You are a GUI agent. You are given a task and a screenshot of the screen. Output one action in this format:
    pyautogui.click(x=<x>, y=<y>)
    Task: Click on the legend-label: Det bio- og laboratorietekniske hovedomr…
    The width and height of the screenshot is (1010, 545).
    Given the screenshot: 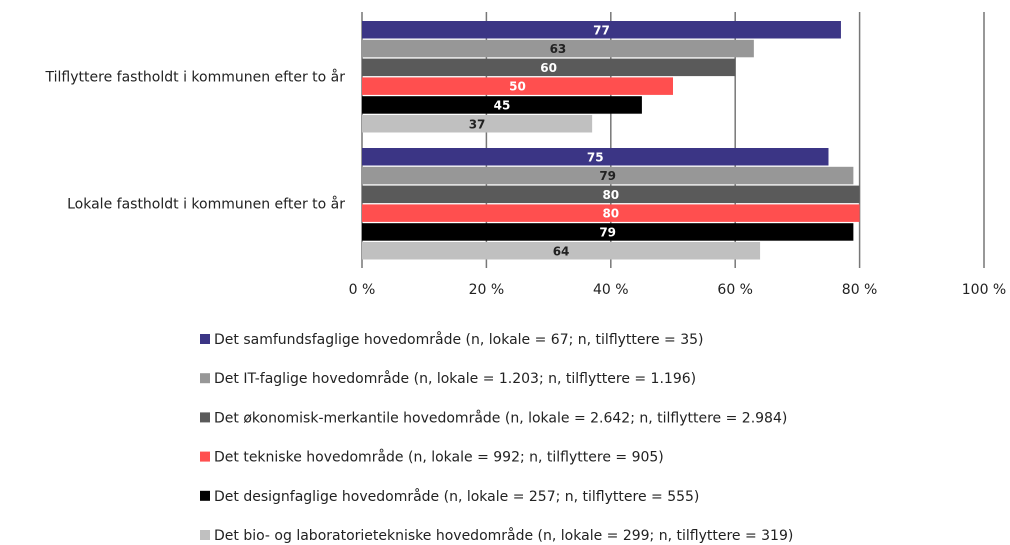 What is the action you would take?
    pyautogui.click(x=503, y=535)
    